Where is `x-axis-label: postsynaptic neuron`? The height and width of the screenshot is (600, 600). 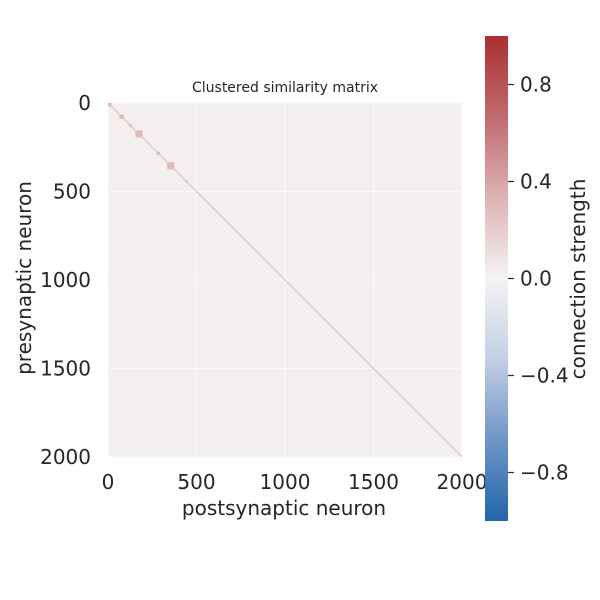 x-axis-label: postsynaptic neuron is located at coordinates (284, 508).